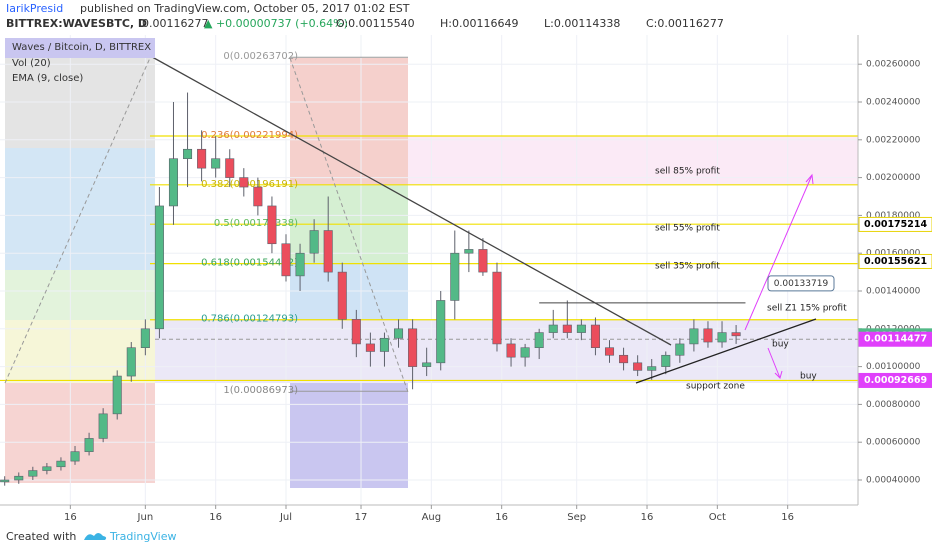 This screenshot has width=932, height=550. I want to click on author: IarikPresid, so click(34, 8).